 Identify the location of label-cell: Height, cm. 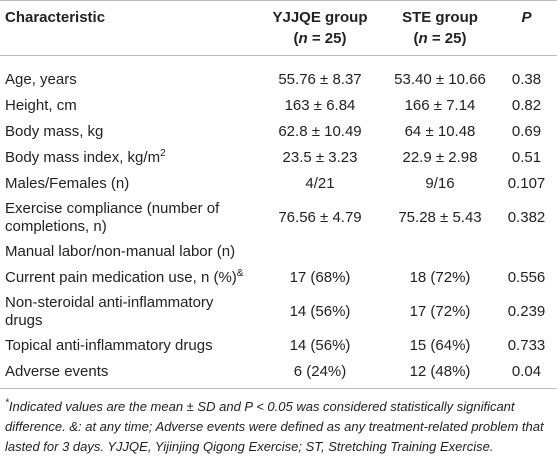
(128, 106).